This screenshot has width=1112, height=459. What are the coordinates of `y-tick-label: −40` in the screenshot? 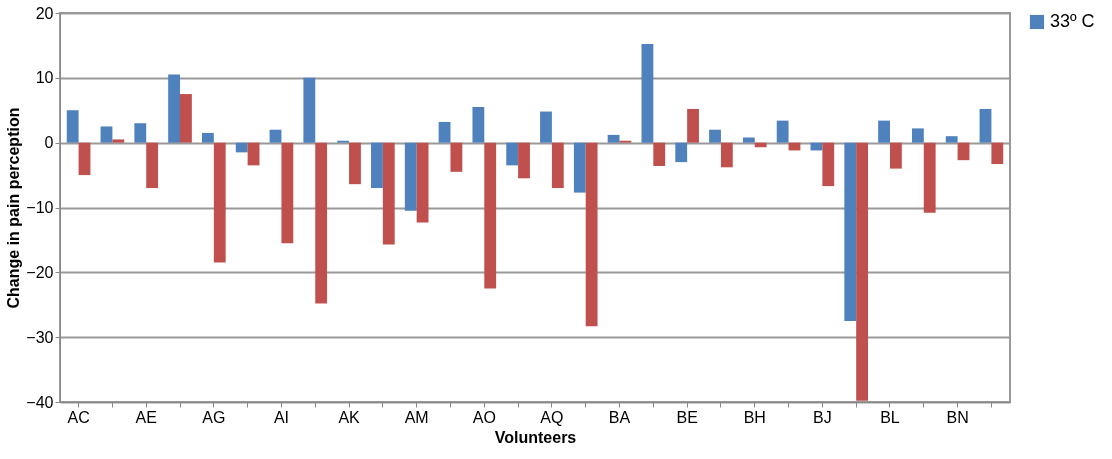 It's located at (40, 402).